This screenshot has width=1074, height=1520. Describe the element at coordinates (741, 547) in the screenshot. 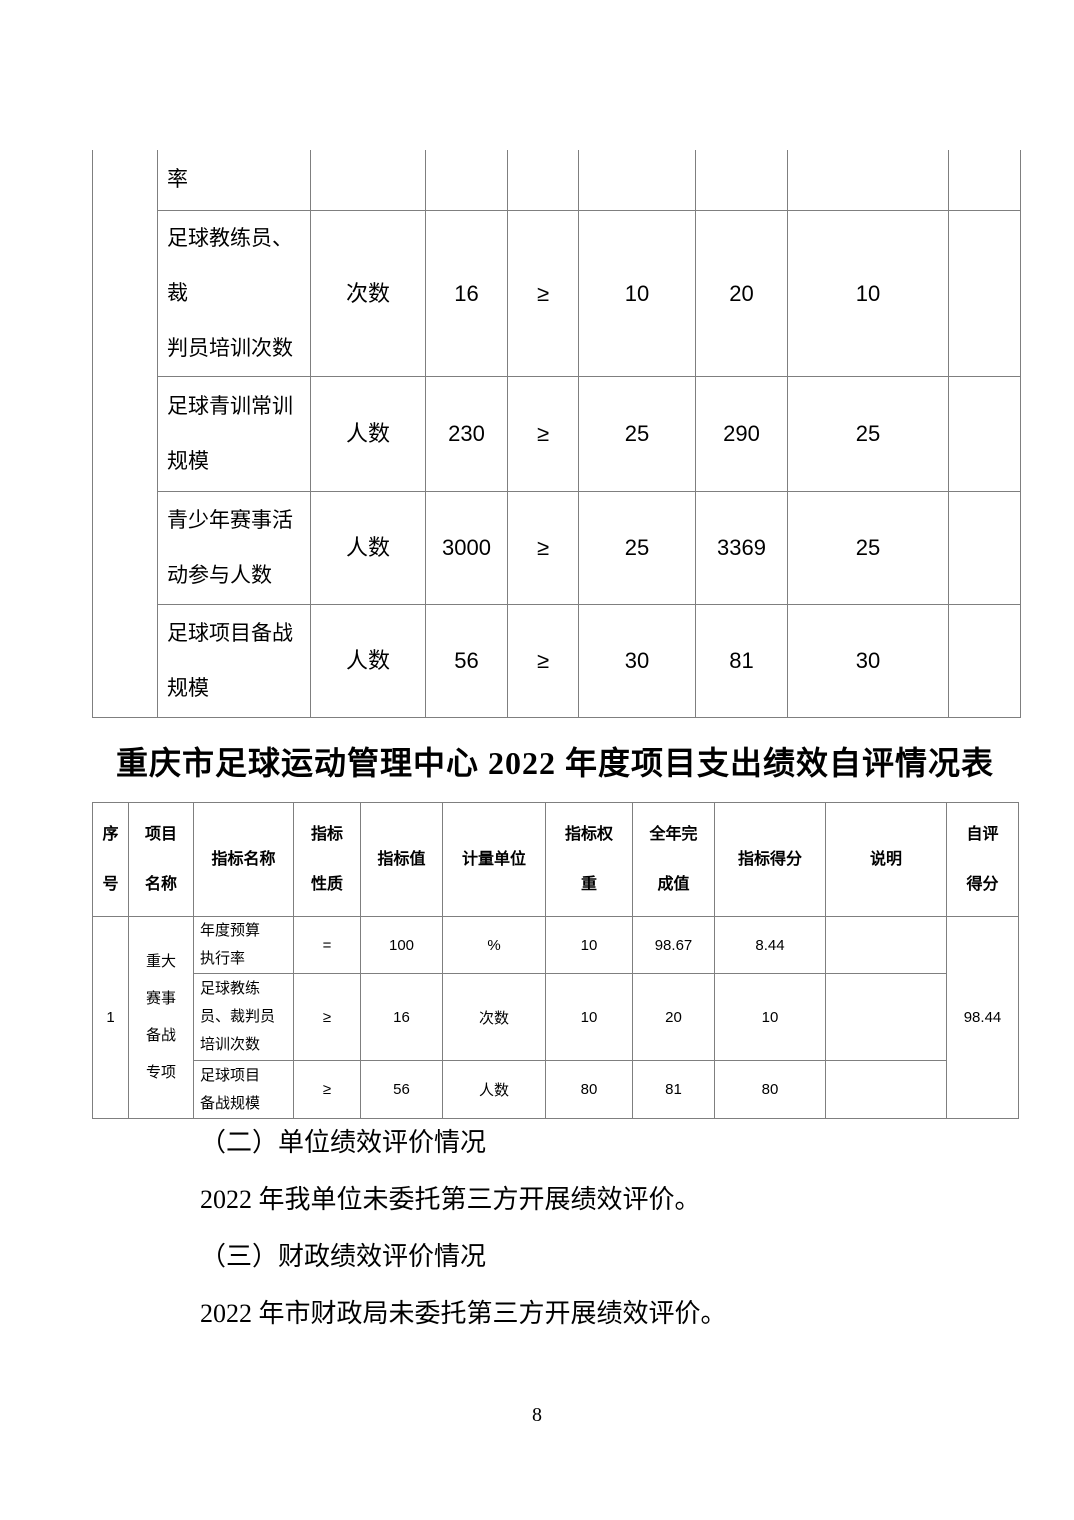

I see `cell-completion: 3369` at that location.